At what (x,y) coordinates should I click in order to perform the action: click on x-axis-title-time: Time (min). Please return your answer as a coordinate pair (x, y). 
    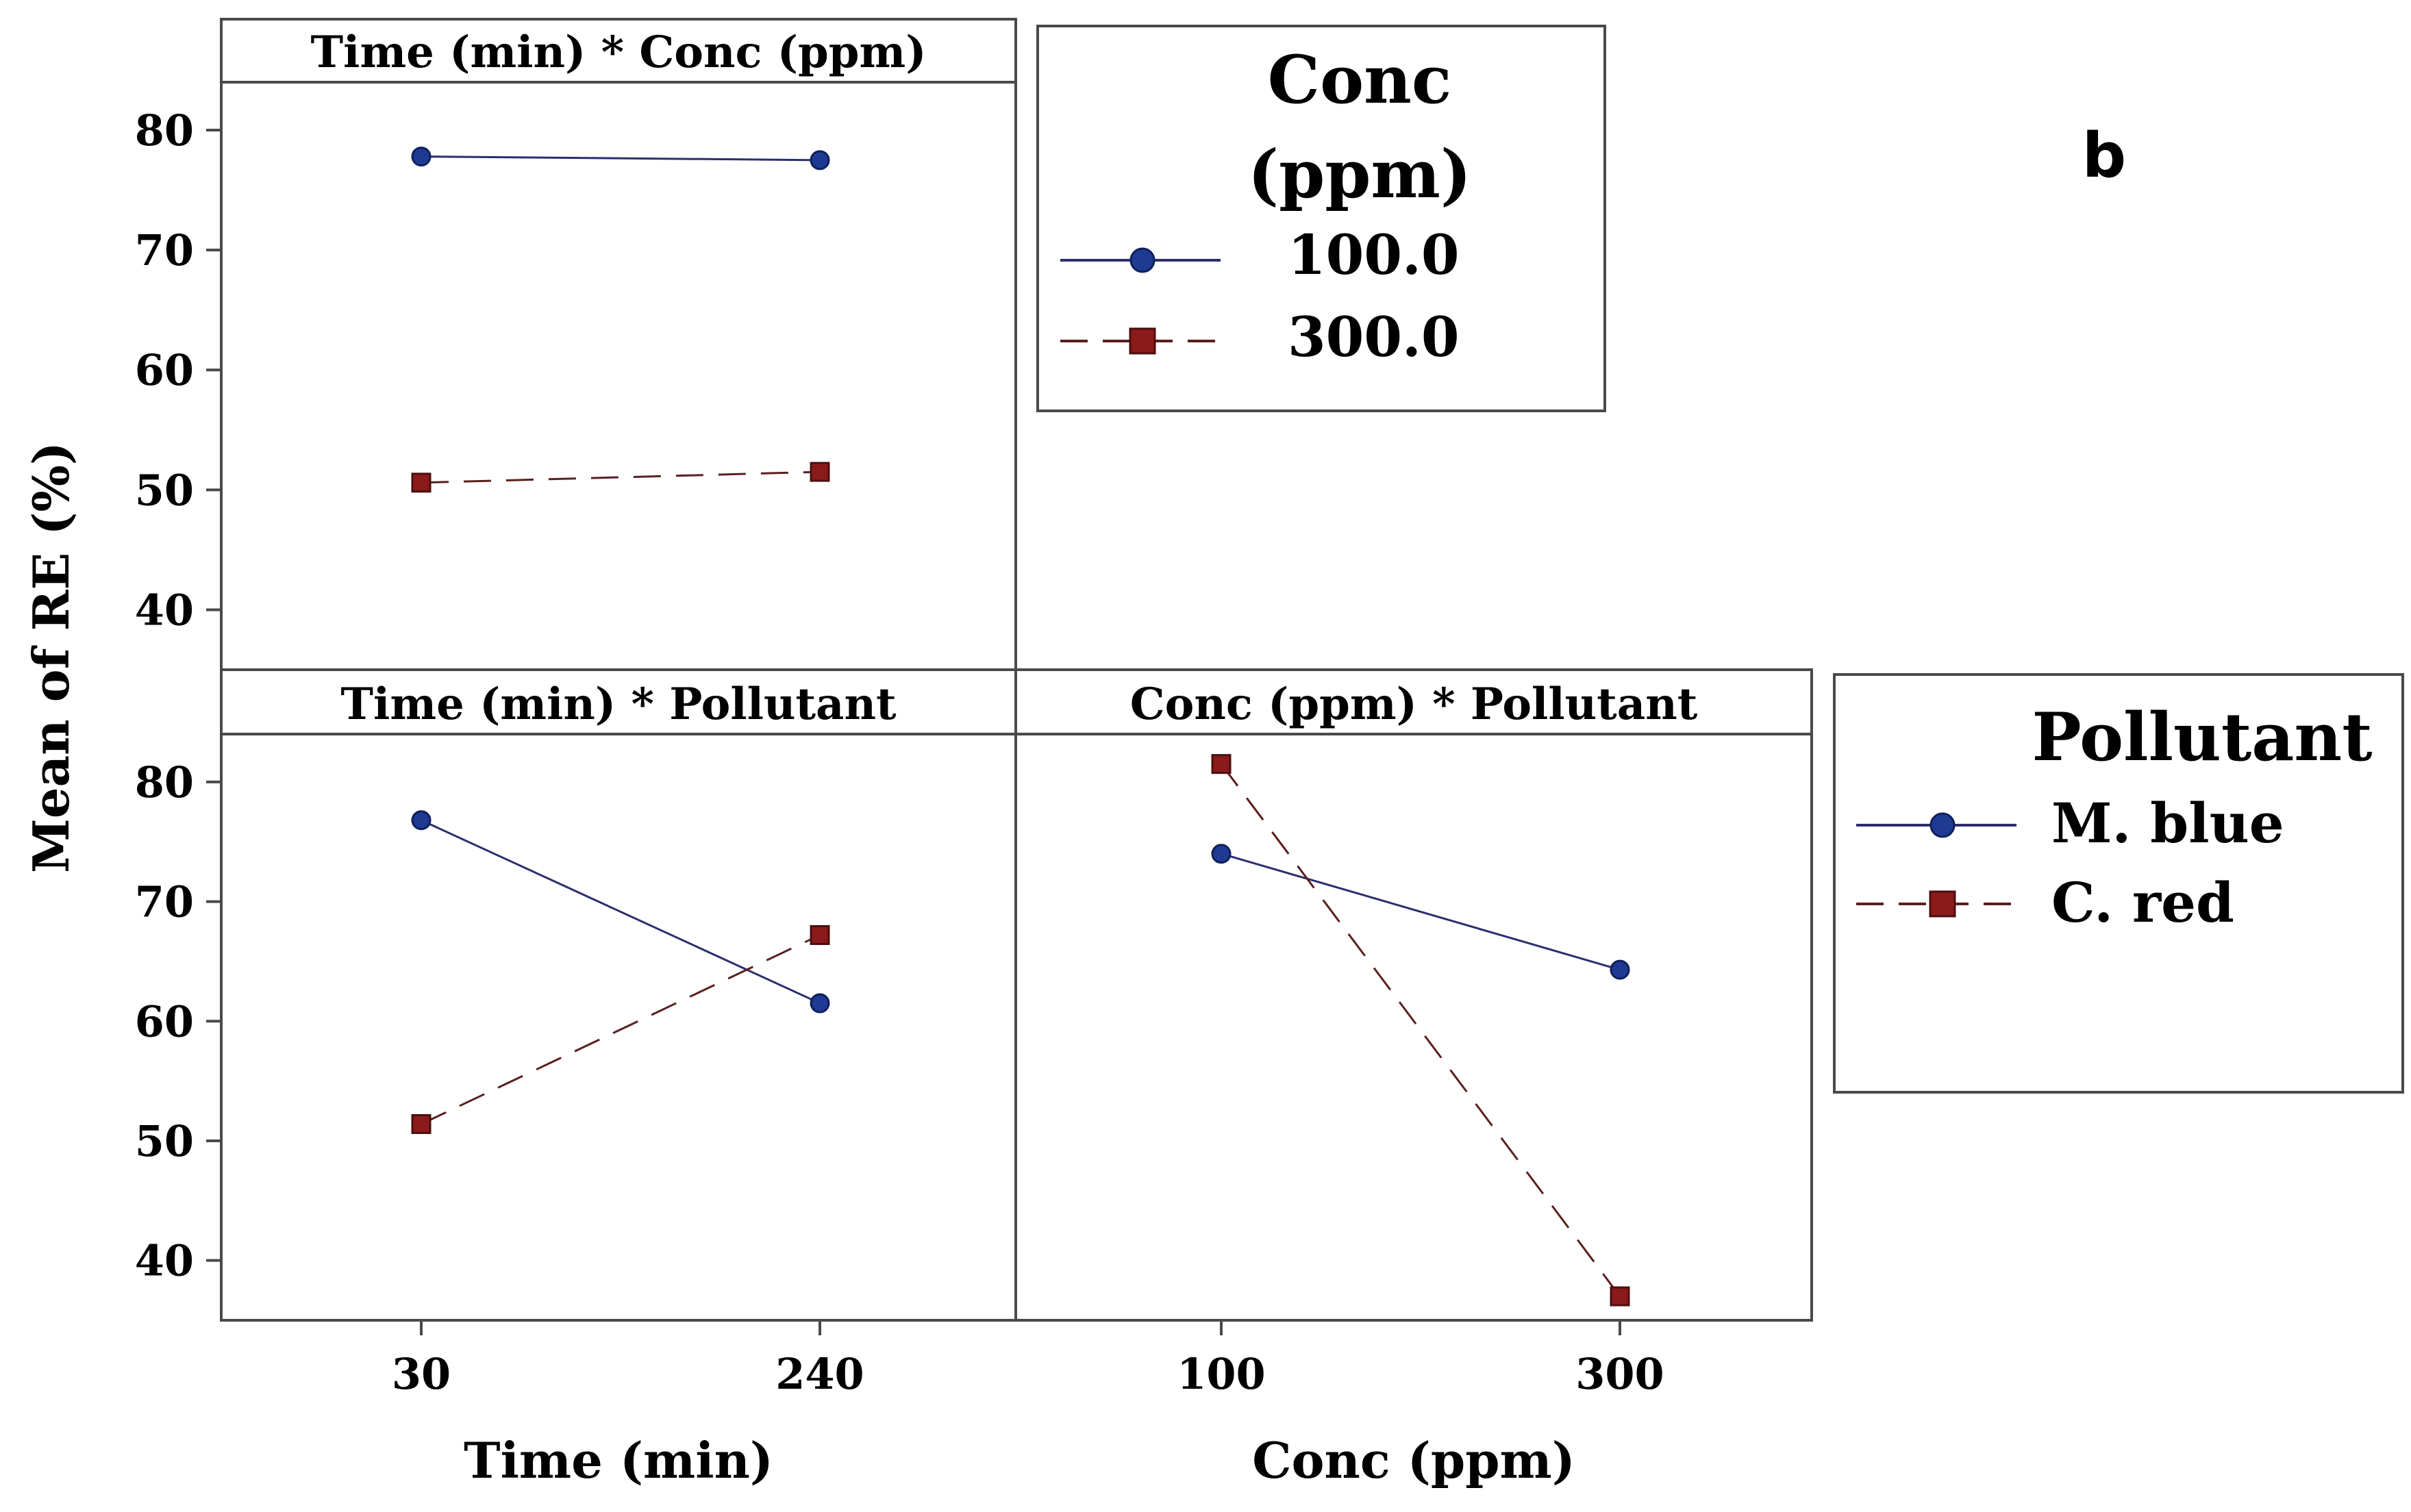
    Looking at the image, I should click on (618, 1460).